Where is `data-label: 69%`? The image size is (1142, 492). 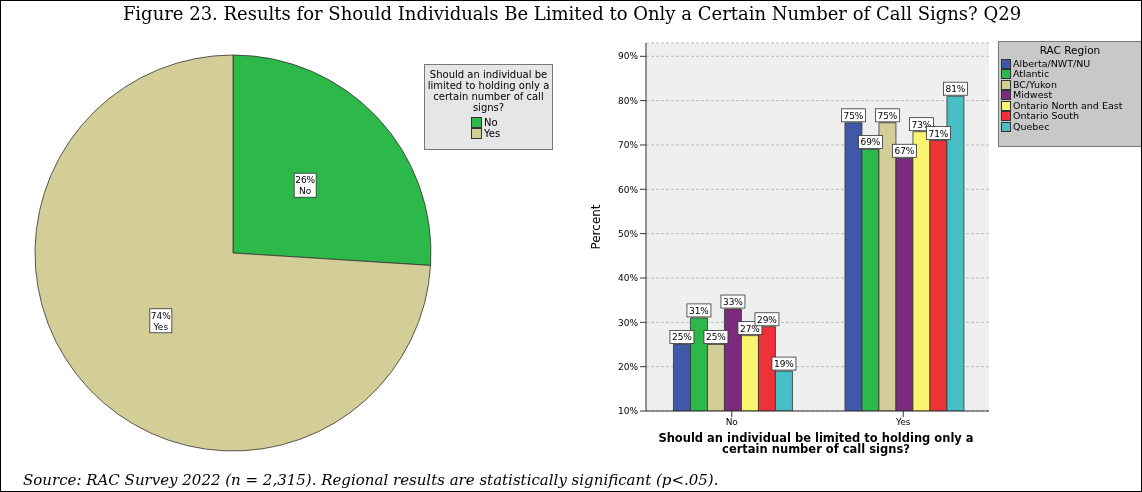 data-label: 69% is located at coordinates (870, 142).